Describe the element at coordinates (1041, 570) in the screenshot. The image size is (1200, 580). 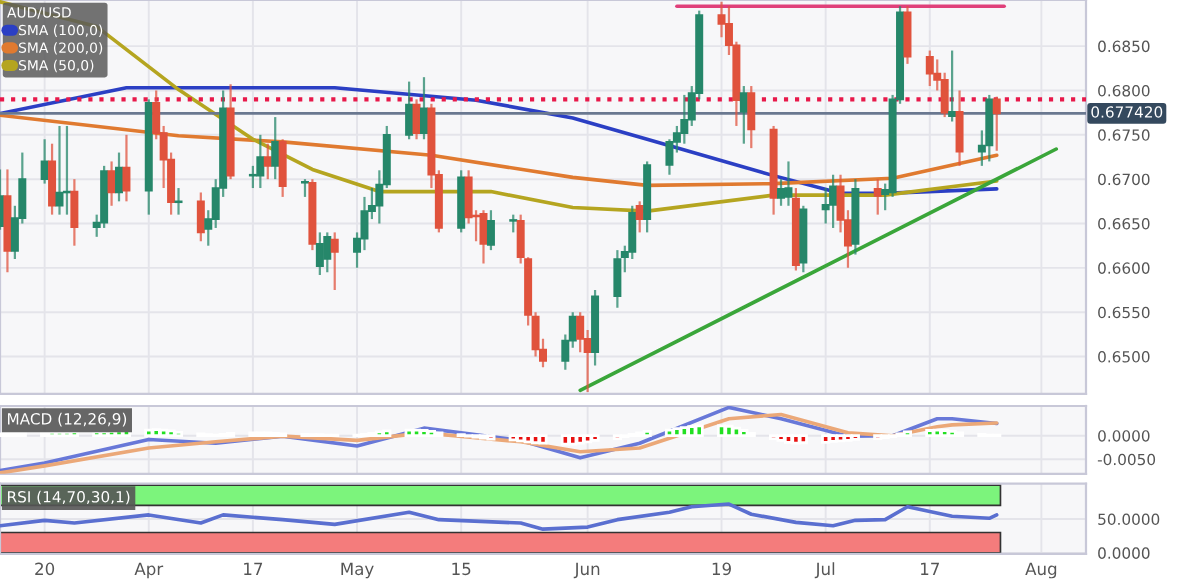
I see `x-tick-label: Aug` at that location.